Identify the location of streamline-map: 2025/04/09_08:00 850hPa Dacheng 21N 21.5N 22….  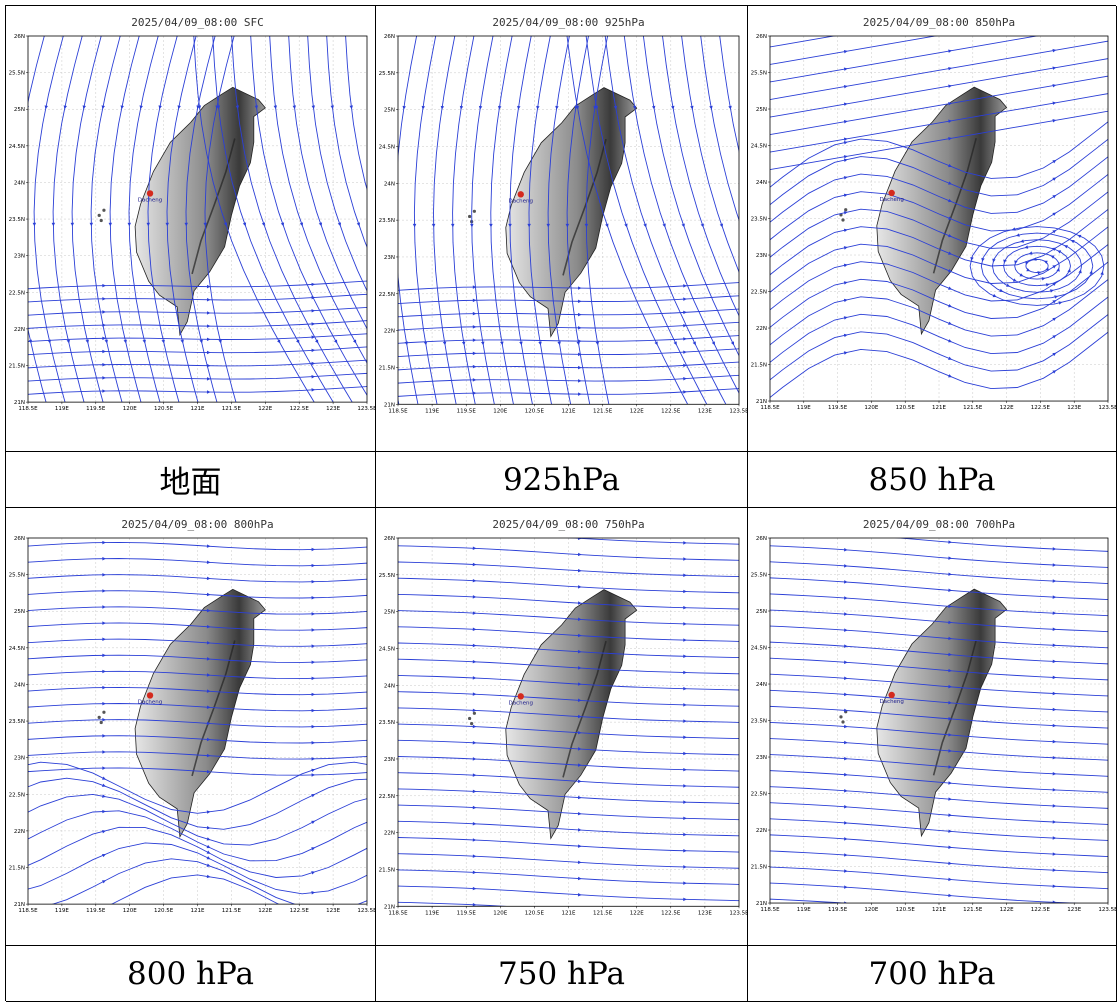
(933, 213).